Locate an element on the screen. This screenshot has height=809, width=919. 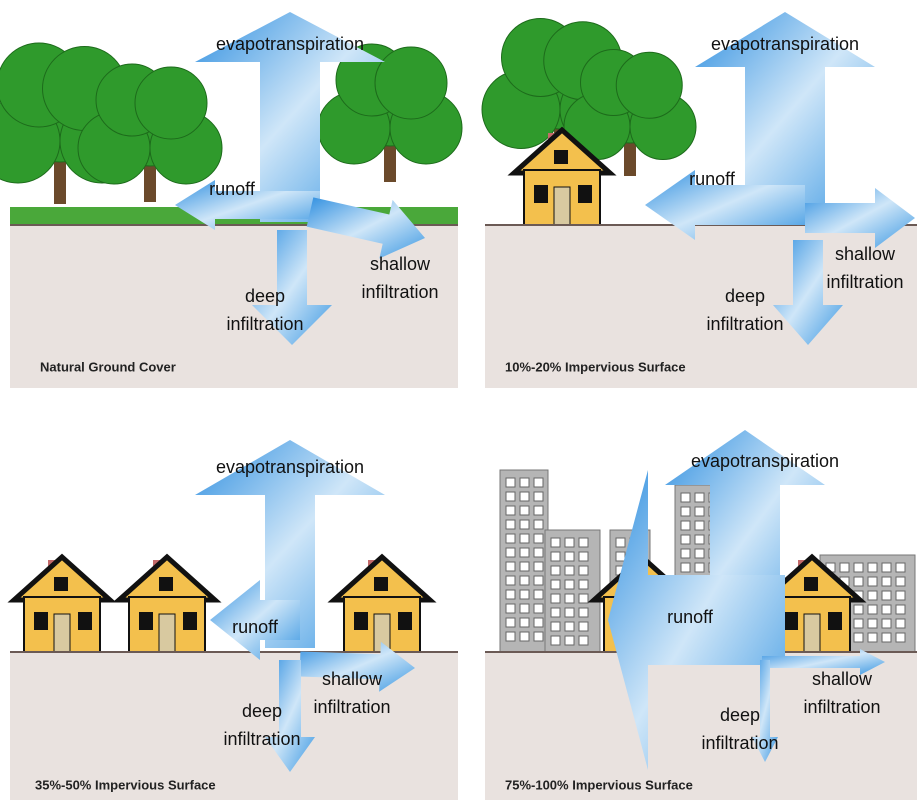
panel-caption: 35%-50% Impervious Surface is located at coordinates (125, 784).